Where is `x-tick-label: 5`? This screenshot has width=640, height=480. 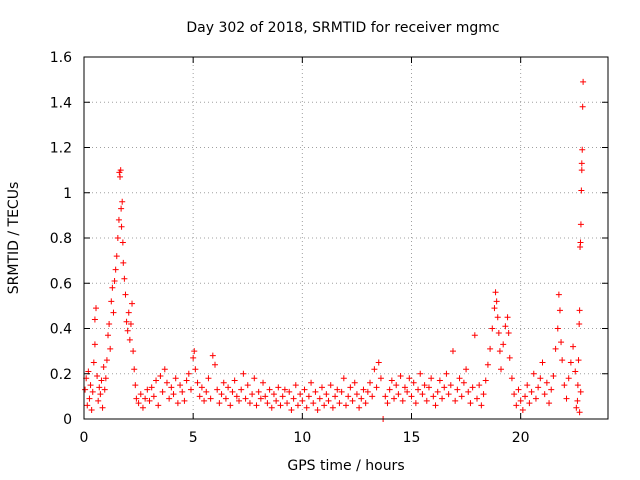
x-tick-label: 5 is located at coordinates (193, 438).